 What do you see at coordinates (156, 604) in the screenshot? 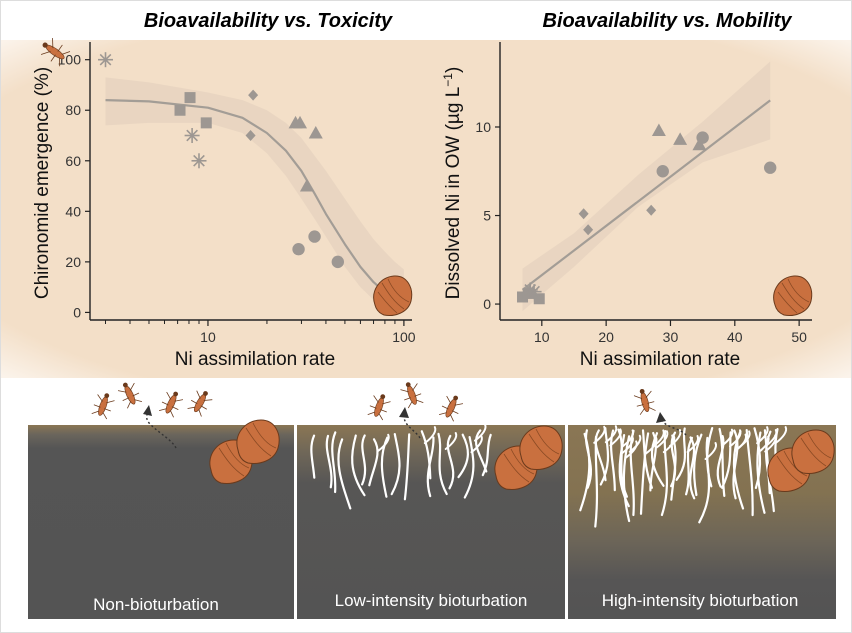
I see `scene-none-label: Non-bioturbation` at bounding box center [156, 604].